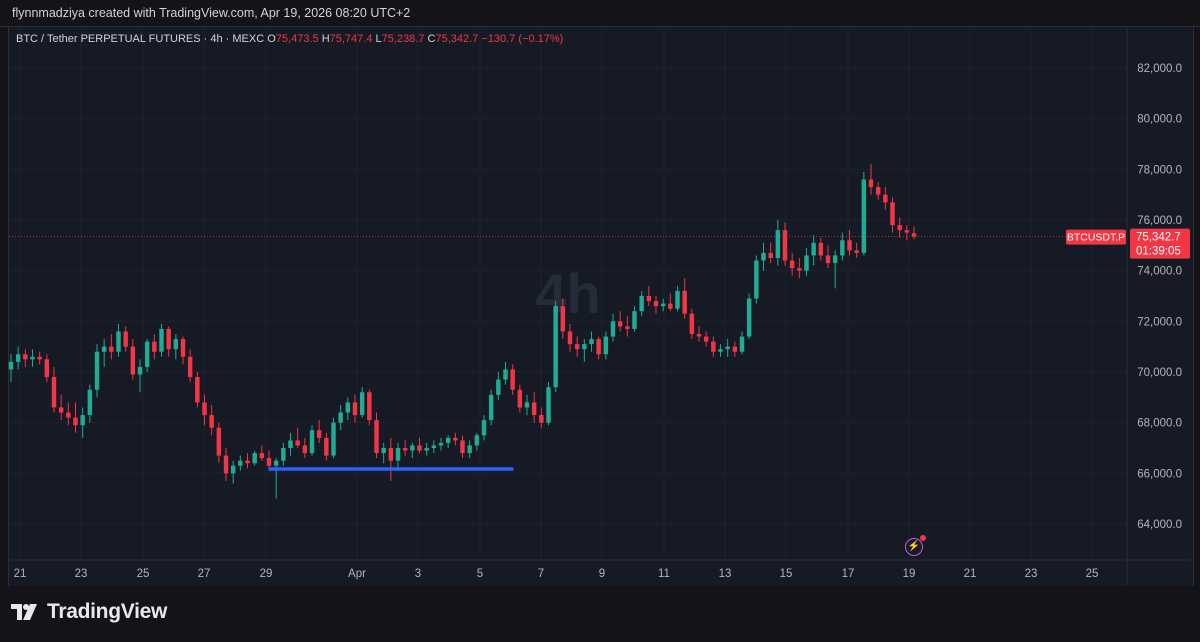 This screenshot has width=1200, height=642. What do you see at coordinates (107, 611) in the screenshot?
I see `tradingview-logo-text: TradingView` at bounding box center [107, 611].